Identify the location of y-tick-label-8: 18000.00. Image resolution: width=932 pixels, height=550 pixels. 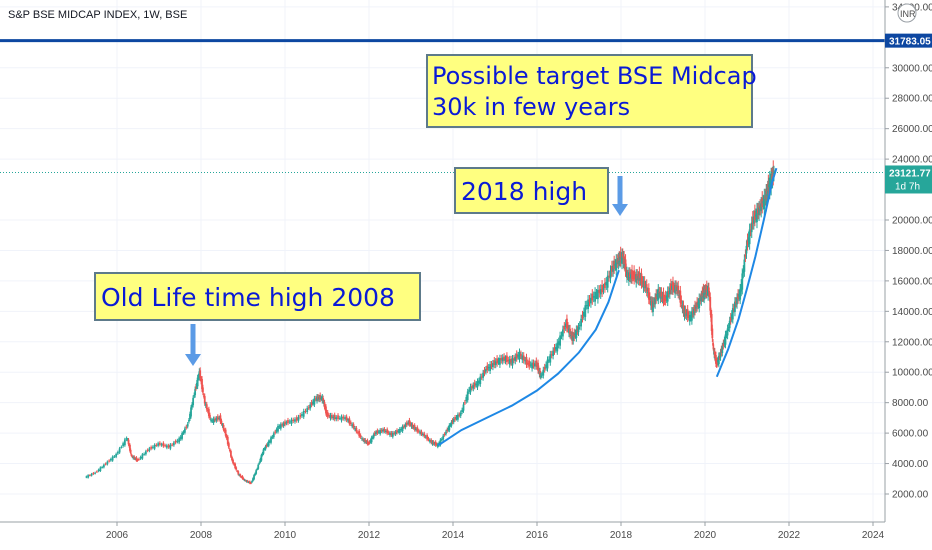
(912, 251).